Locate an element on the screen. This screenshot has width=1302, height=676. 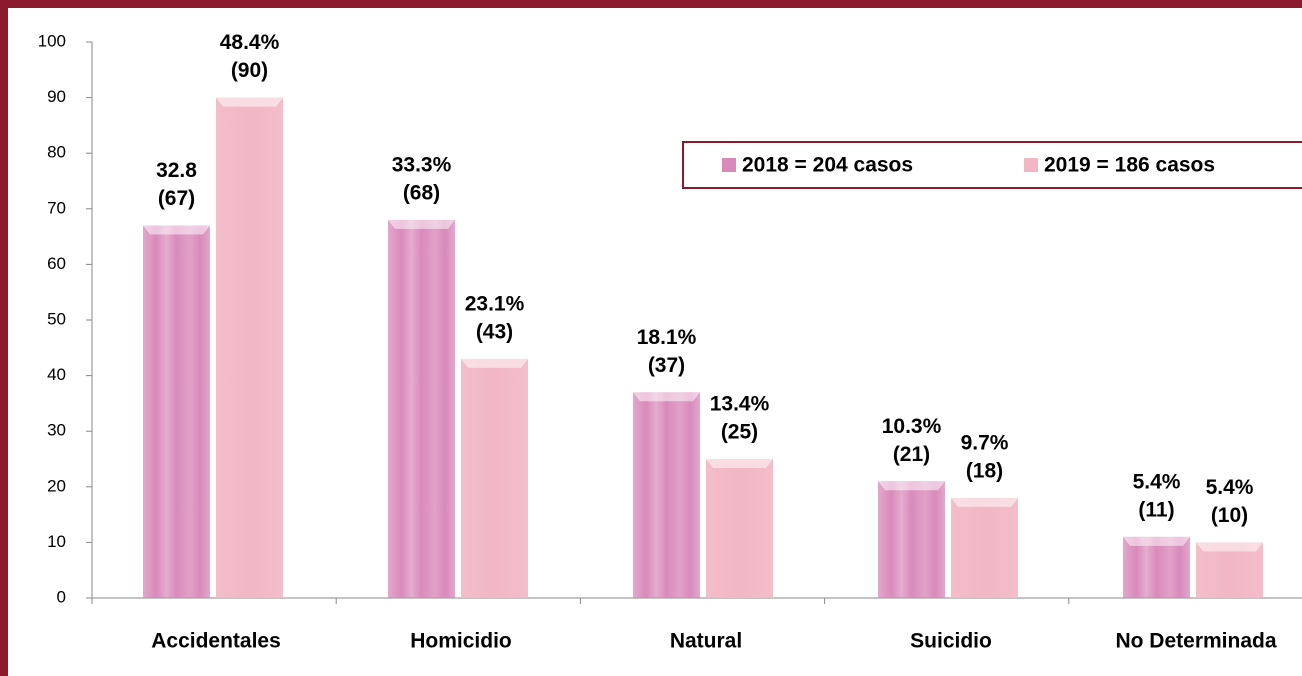
value-label: (90) is located at coordinates (249, 70).